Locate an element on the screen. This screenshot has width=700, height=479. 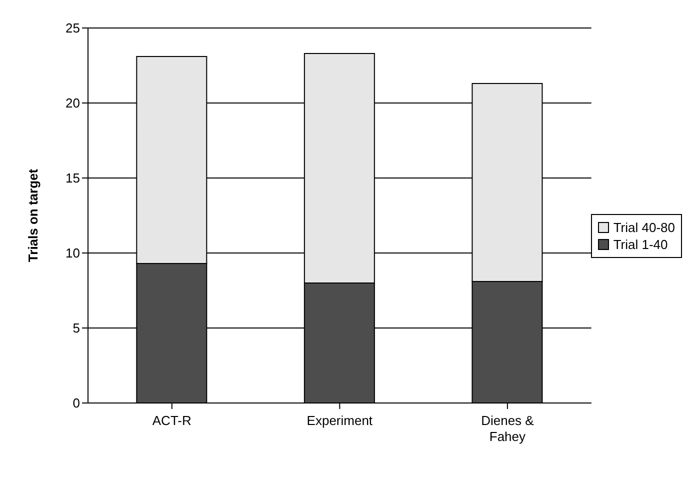
x-tick-label: ACT-R is located at coordinates (172, 420).